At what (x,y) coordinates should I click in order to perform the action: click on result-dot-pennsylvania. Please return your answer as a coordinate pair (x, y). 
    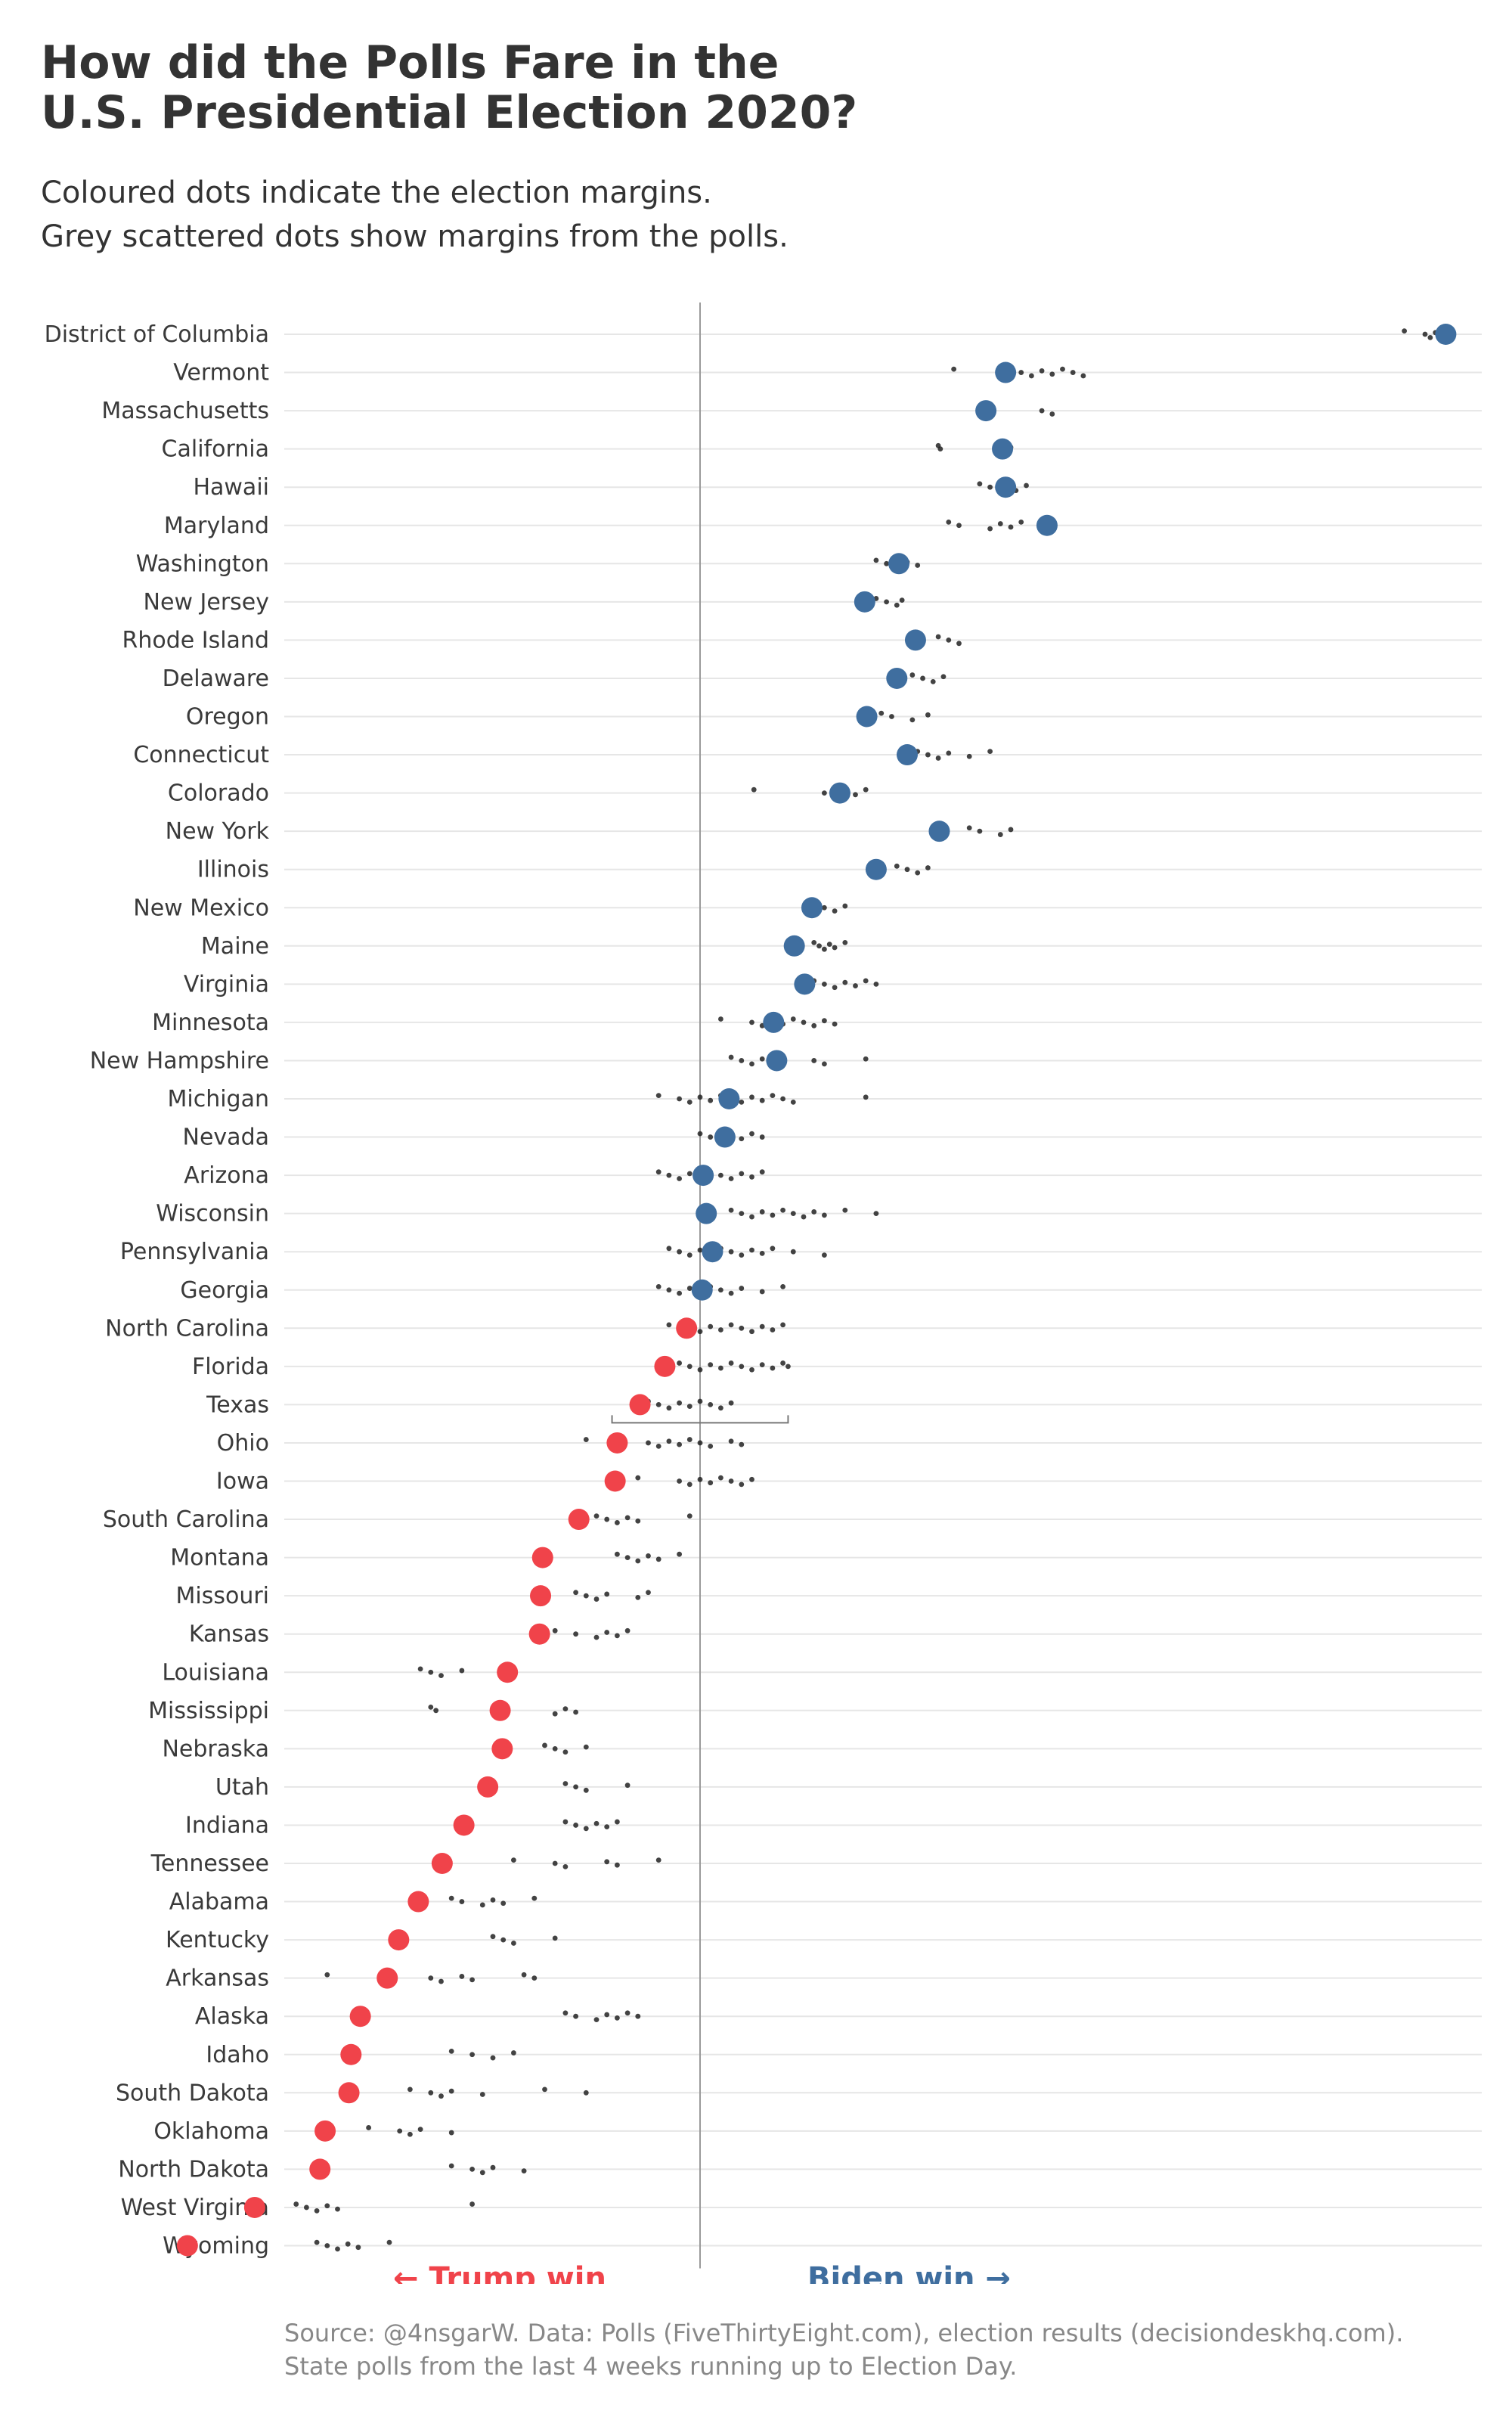
    Looking at the image, I should click on (712, 1252).